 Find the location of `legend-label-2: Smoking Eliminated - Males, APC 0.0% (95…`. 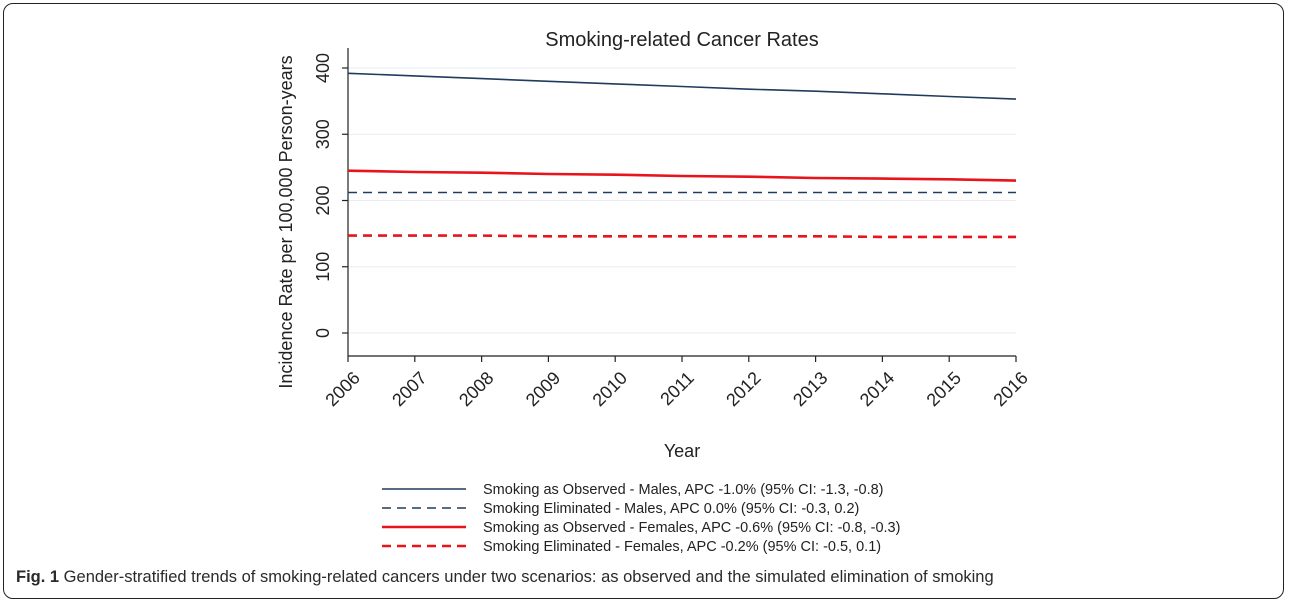

legend-label-2: Smoking Eliminated - Males, APC 0.0% (95… is located at coordinates (671, 509).